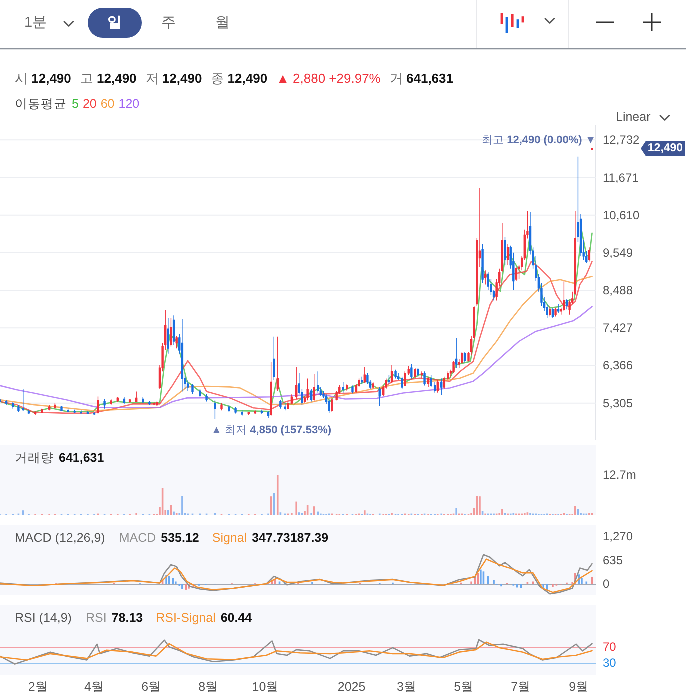 The image size is (686, 700). Describe the element at coordinates (94, 687) in the screenshot. I see `x-tick-label: 4월` at that location.